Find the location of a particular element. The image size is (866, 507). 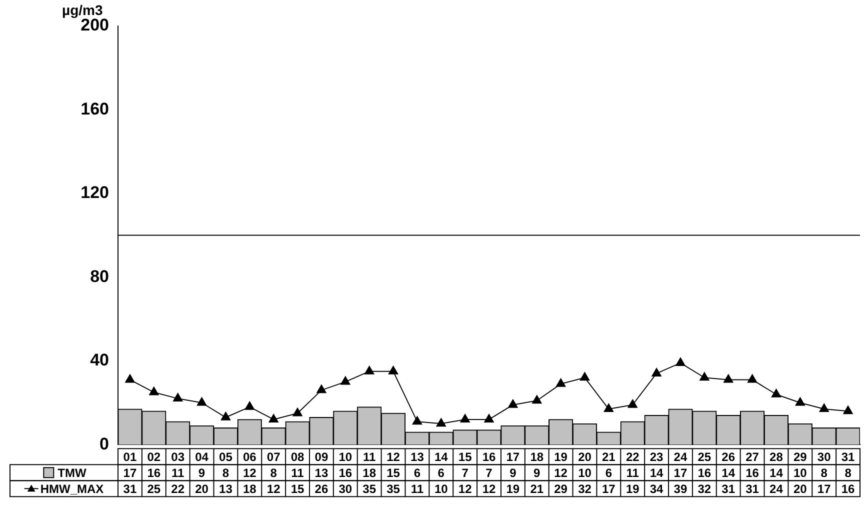

x-tick-label: 05 is located at coordinates (226, 457).